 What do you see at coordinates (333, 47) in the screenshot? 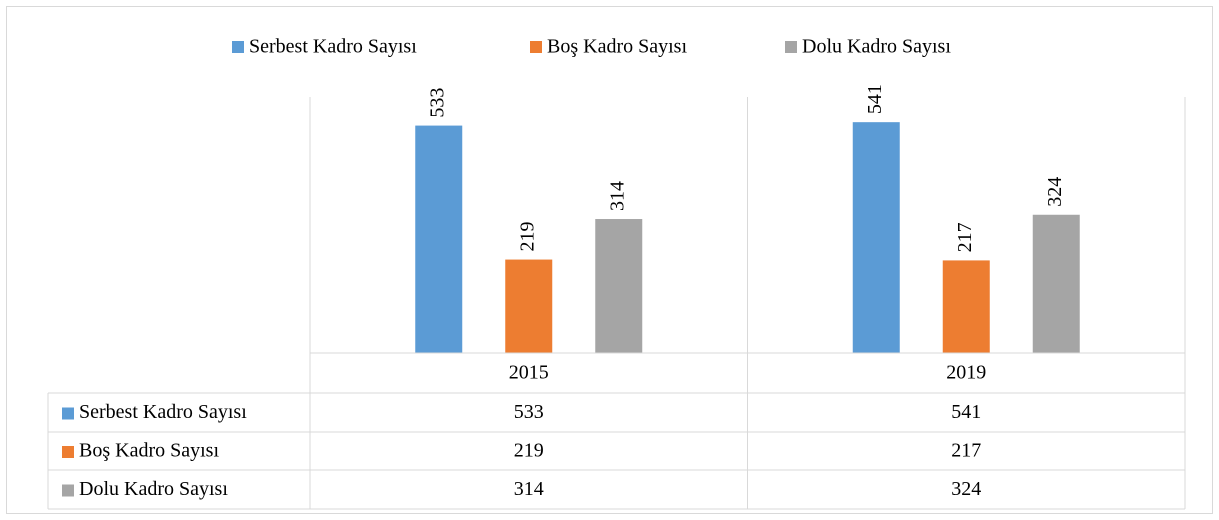
I see `legend-label: Serbest Kadro Sayısı` at bounding box center [333, 47].